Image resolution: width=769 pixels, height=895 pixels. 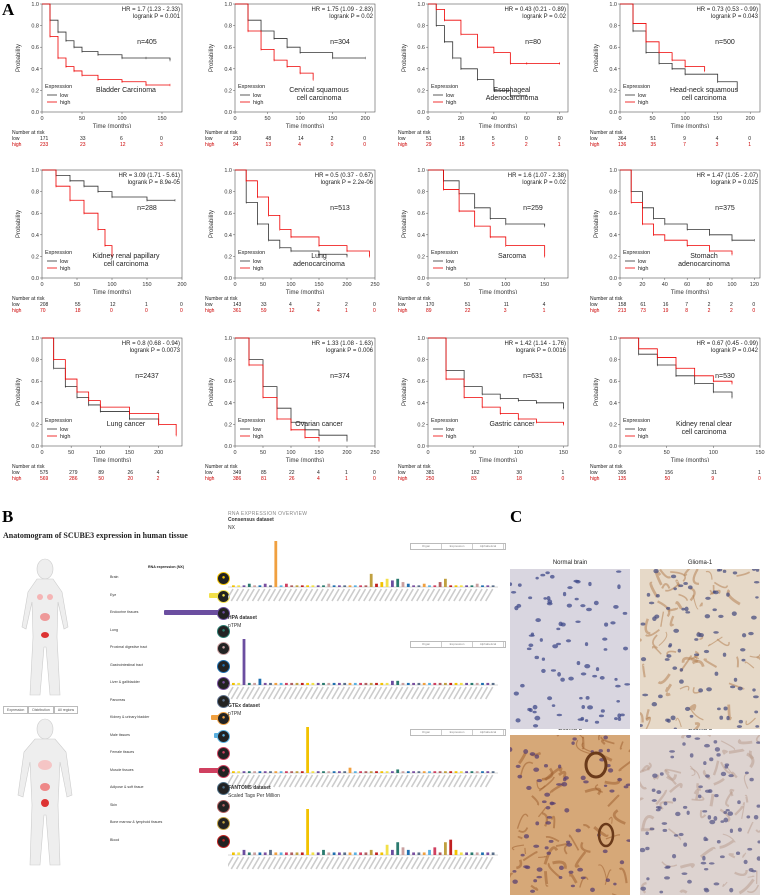 I want to click on risk-value: 0, so click(x=111, y=311).